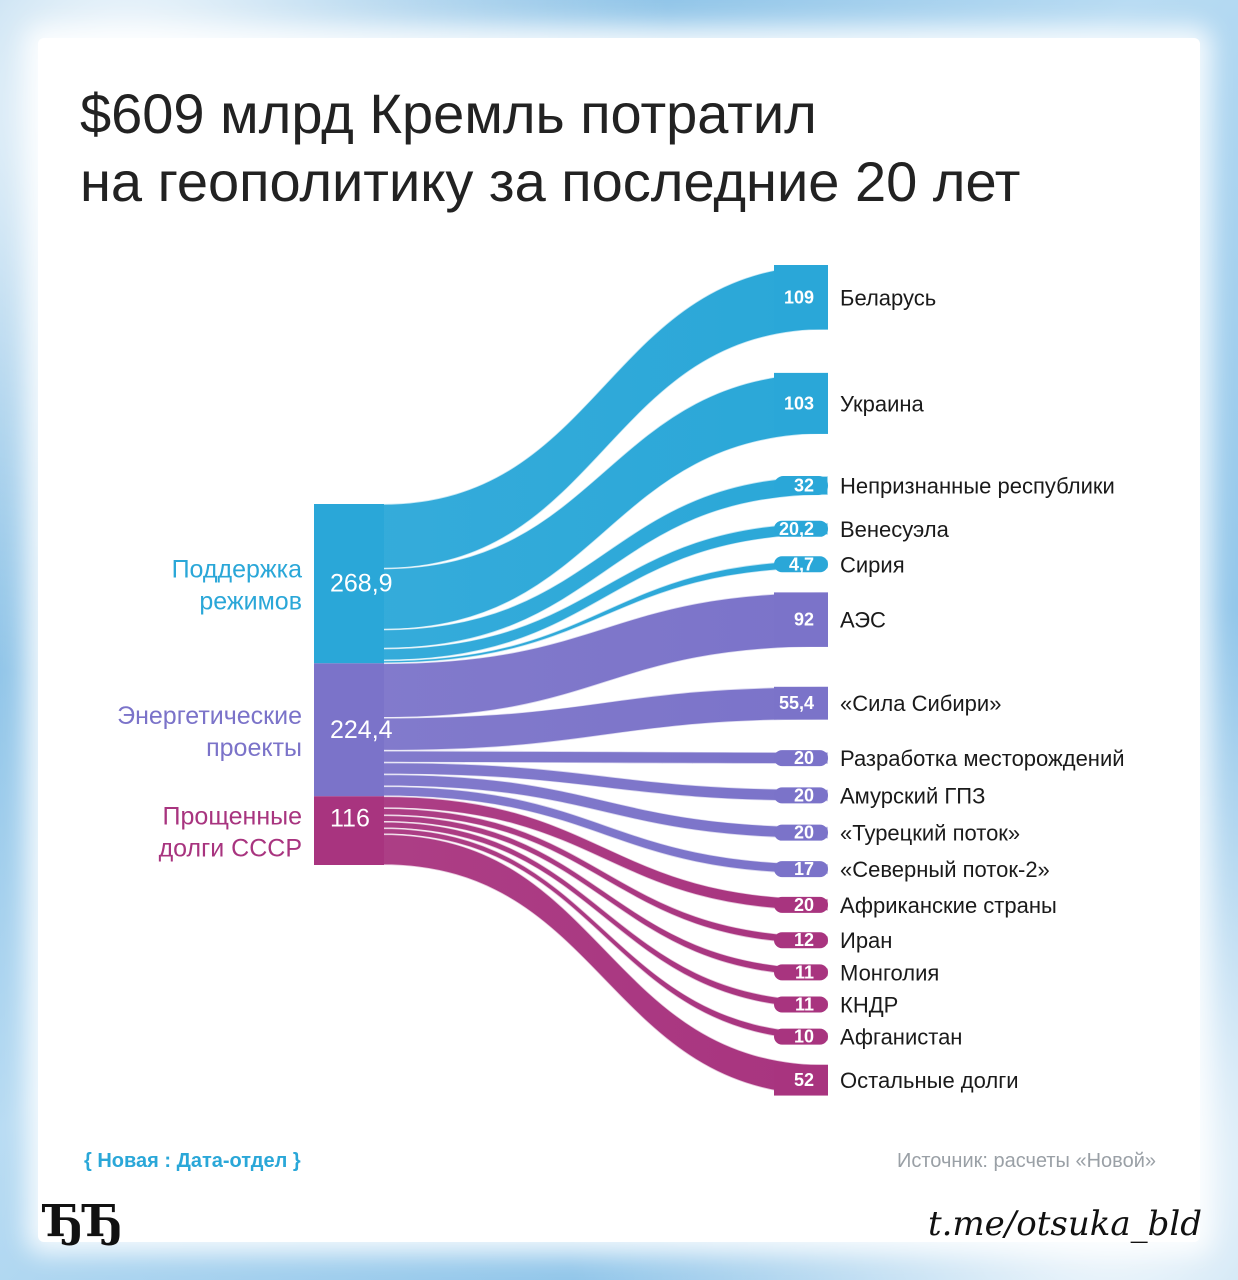 This screenshot has width=1238, height=1280. What do you see at coordinates (889, 972) in the screenshot?
I see `target-category-label: Монголия` at bounding box center [889, 972].